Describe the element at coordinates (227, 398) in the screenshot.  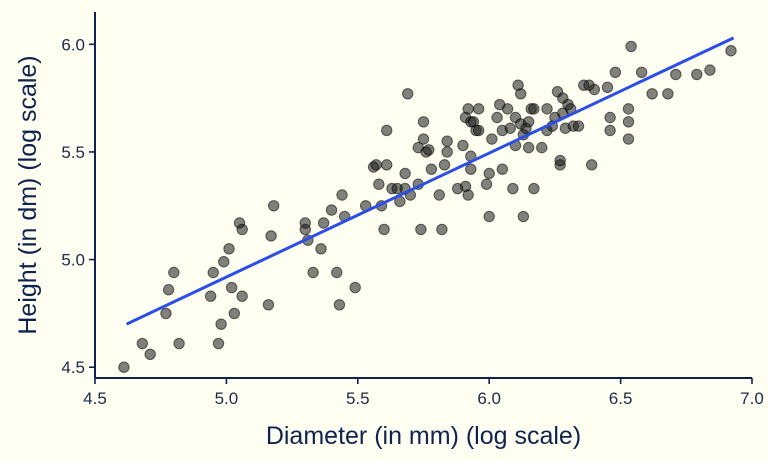
I see `x-tick-label: 5.0` at that location.